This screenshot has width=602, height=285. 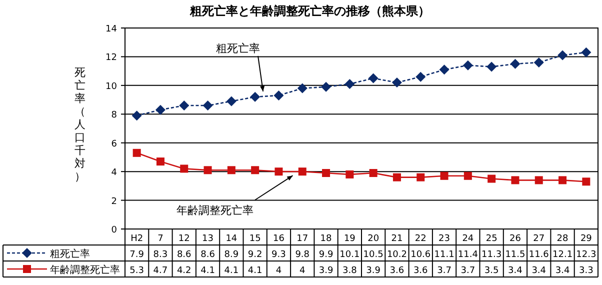 I want to click on data-label: 3.3, so click(x=586, y=271).